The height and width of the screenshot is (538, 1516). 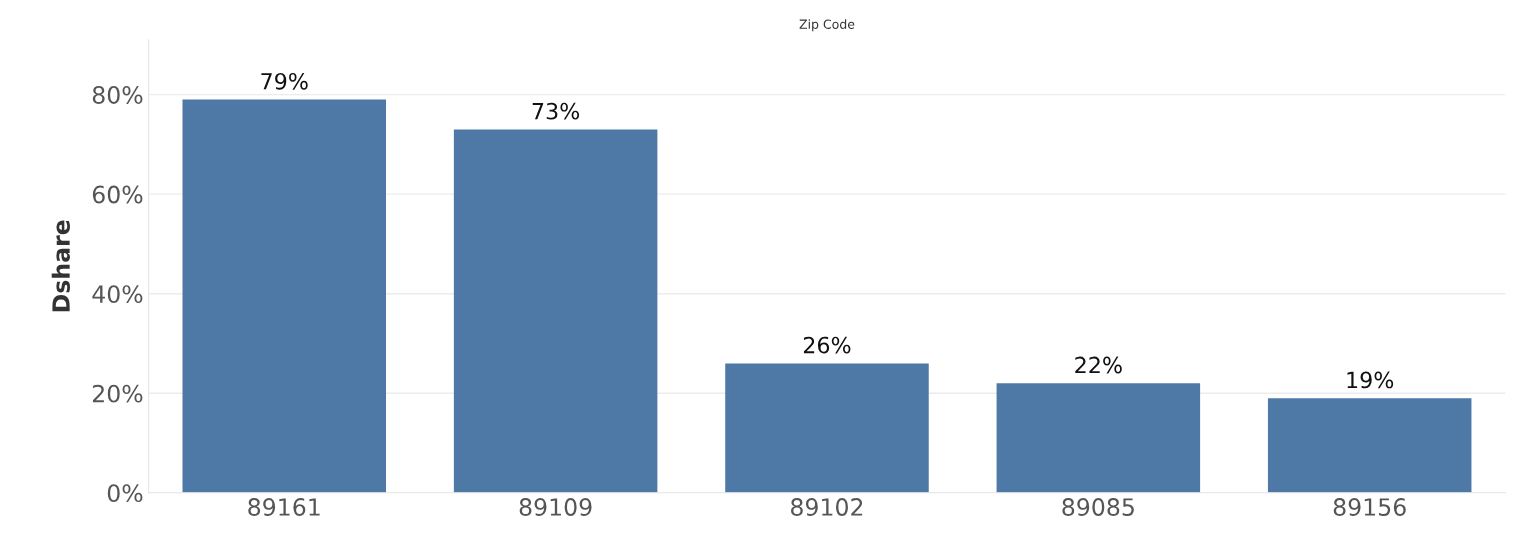 What do you see at coordinates (827, 507) in the screenshot?
I see `x-tick-label: 89102` at bounding box center [827, 507].